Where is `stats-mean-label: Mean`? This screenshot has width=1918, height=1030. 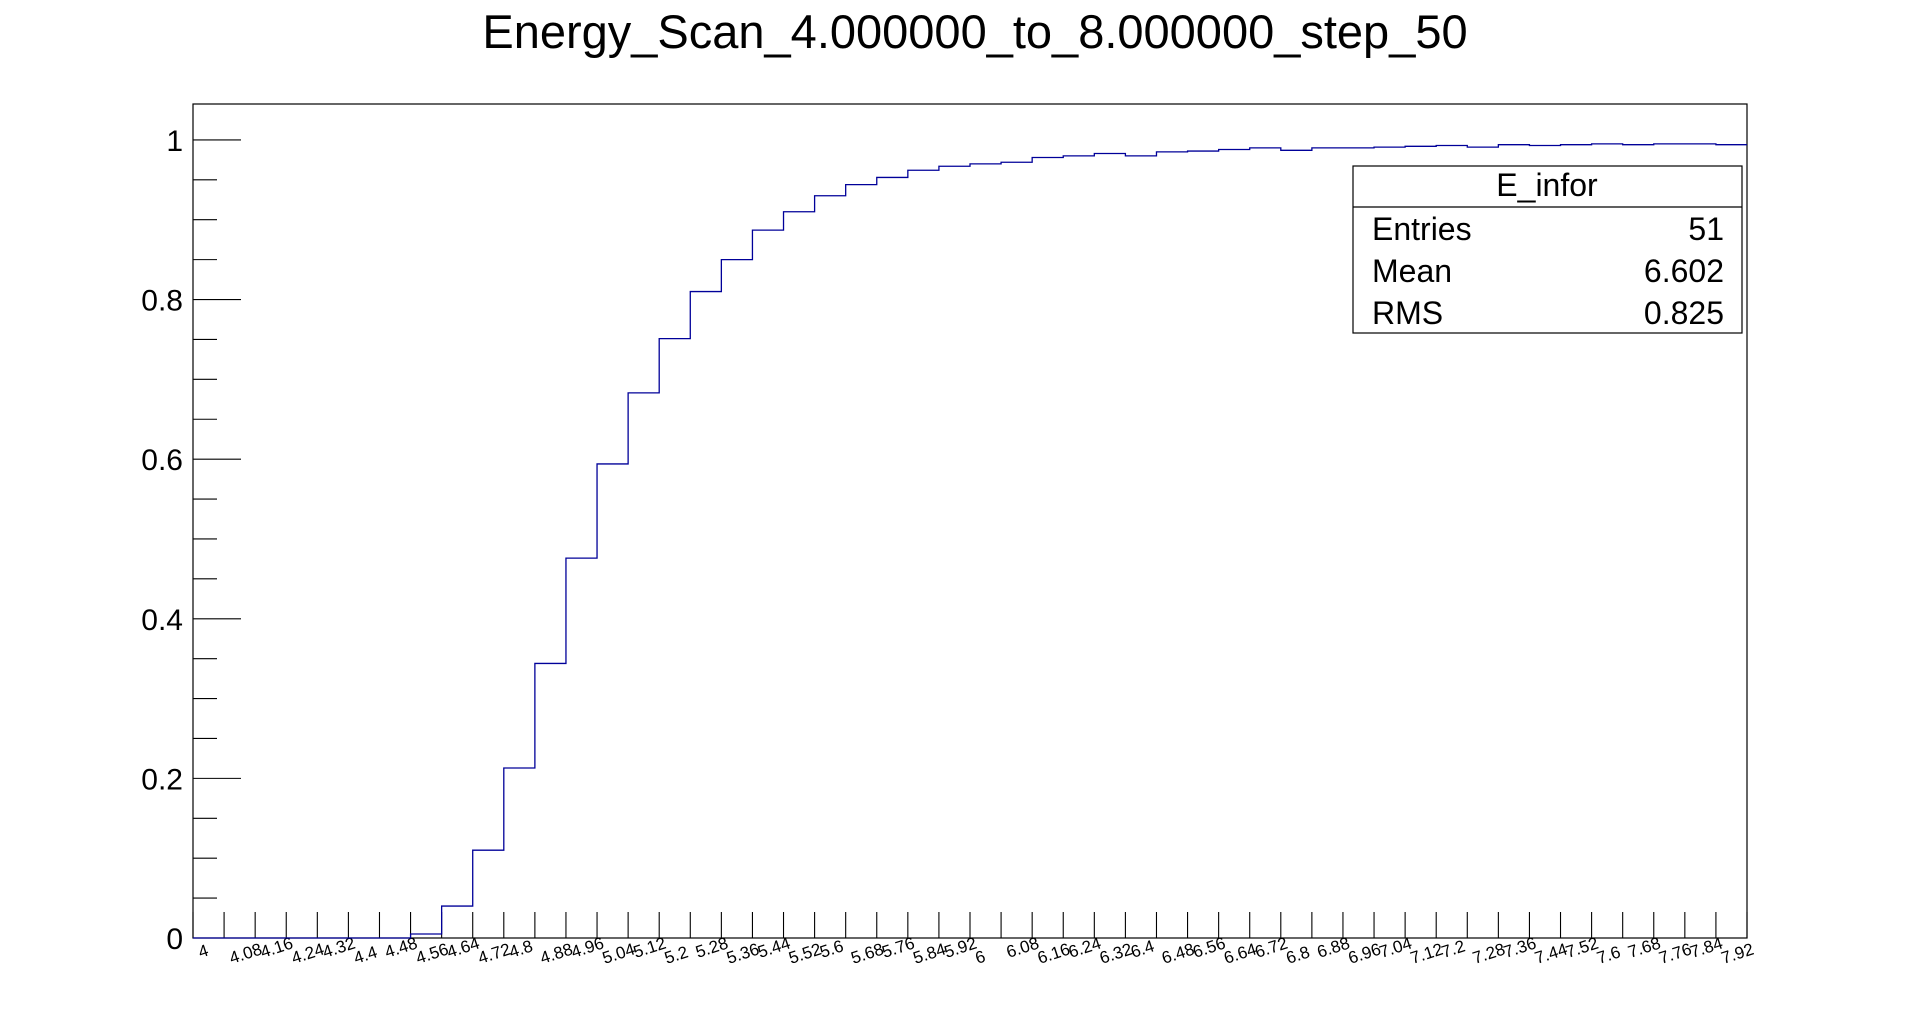
stats-mean-label: Mean is located at coordinates (1412, 271).